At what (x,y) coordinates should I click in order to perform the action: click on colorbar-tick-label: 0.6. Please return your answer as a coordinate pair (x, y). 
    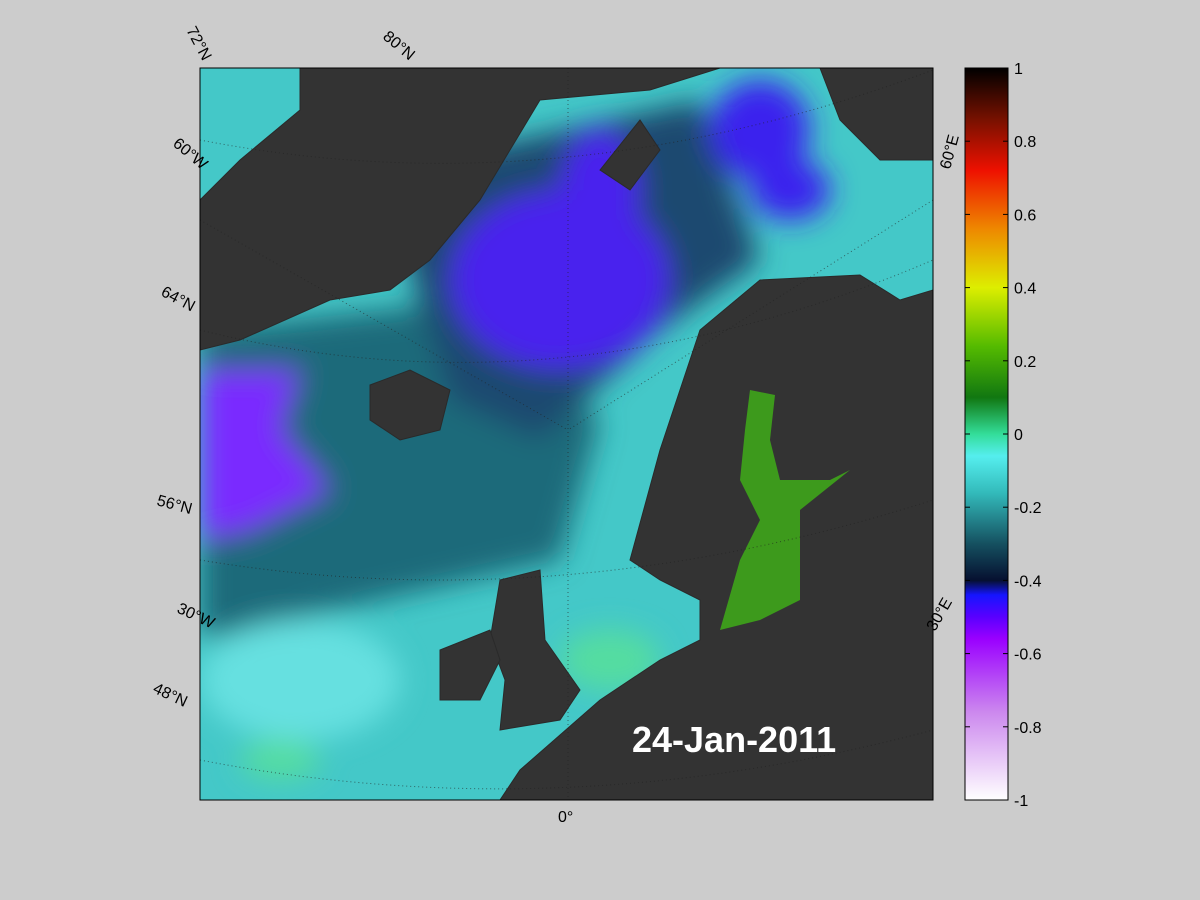
    Looking at the image, I should click on (1025, 215).